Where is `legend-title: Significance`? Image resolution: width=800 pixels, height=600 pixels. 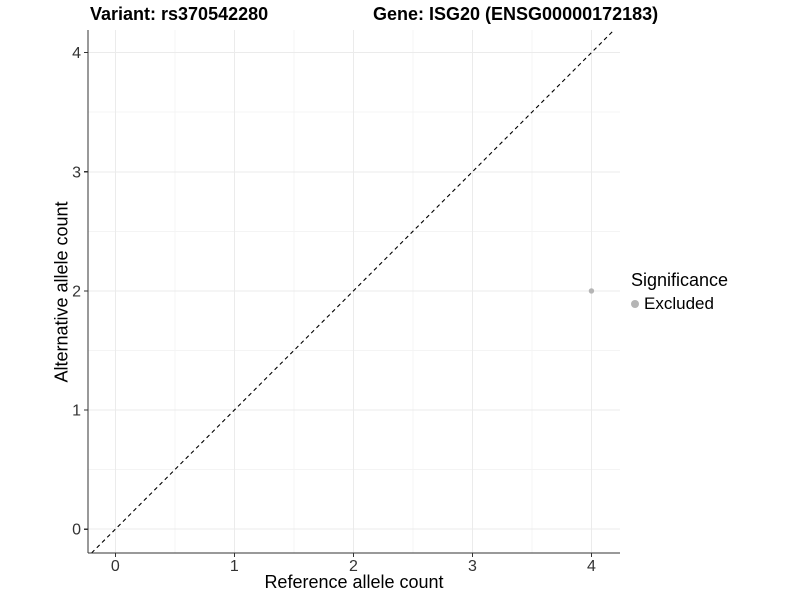
legend-title: Significance is located at coordinates (680, 280).